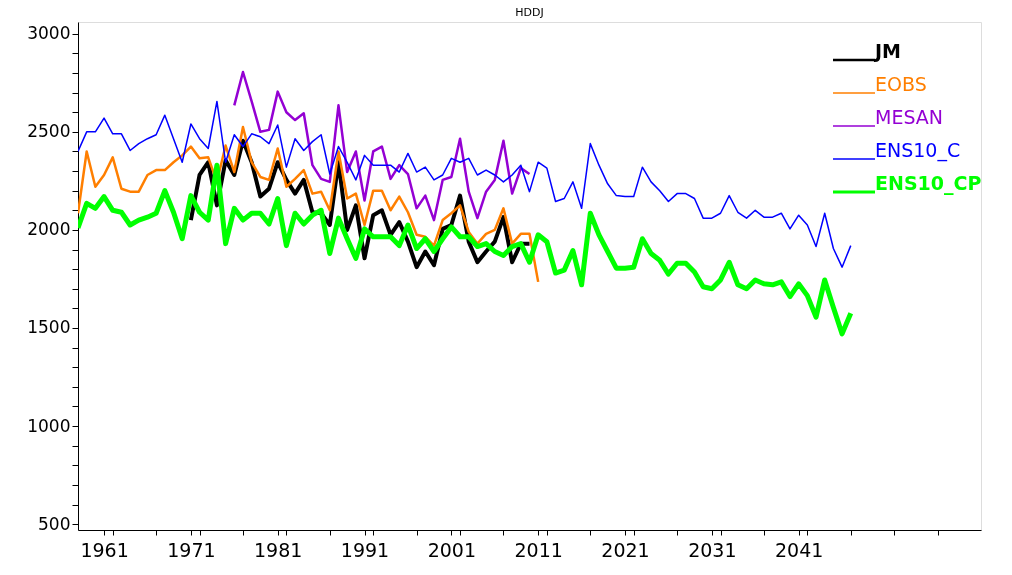  I want to click on y-tick-label: 2000, so click(49, 229).